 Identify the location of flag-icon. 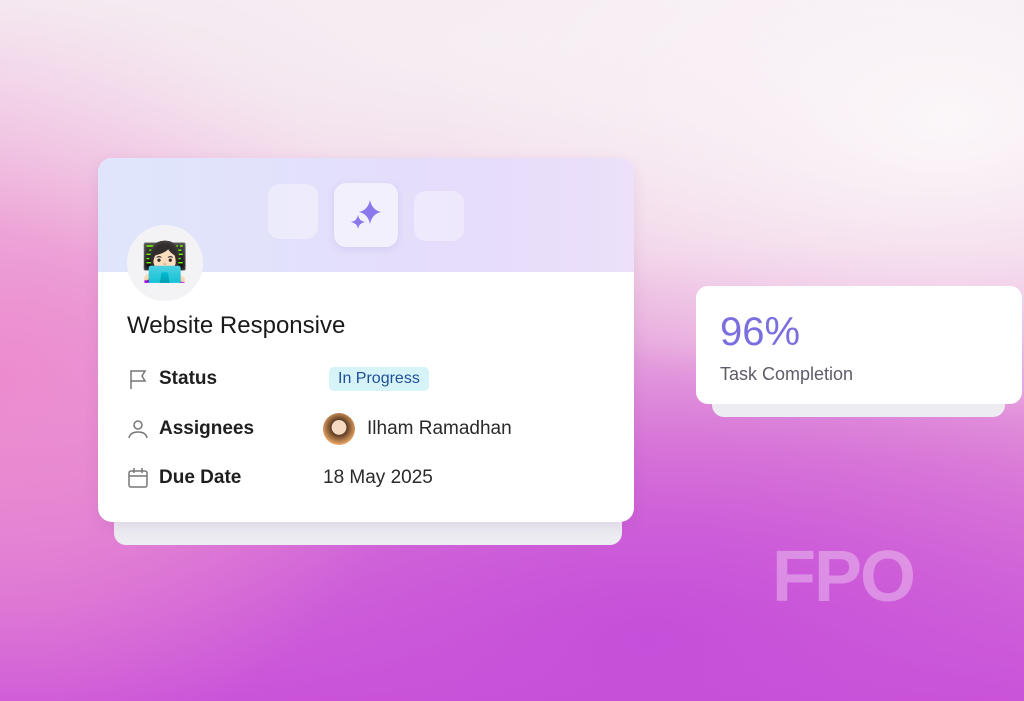
(138, 379).